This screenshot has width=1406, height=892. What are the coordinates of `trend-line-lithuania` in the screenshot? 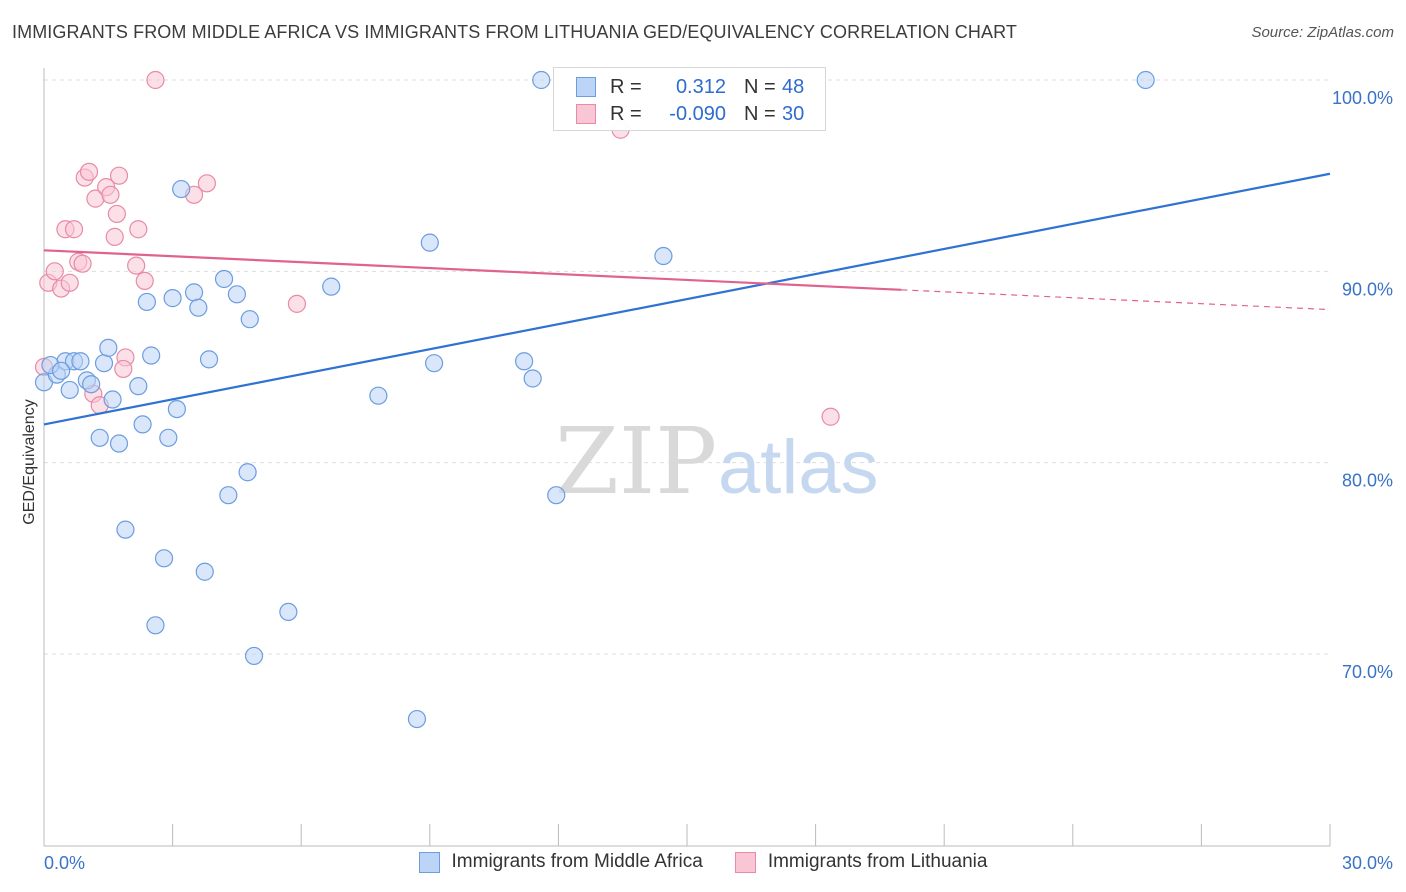 It's located at (472, 270).